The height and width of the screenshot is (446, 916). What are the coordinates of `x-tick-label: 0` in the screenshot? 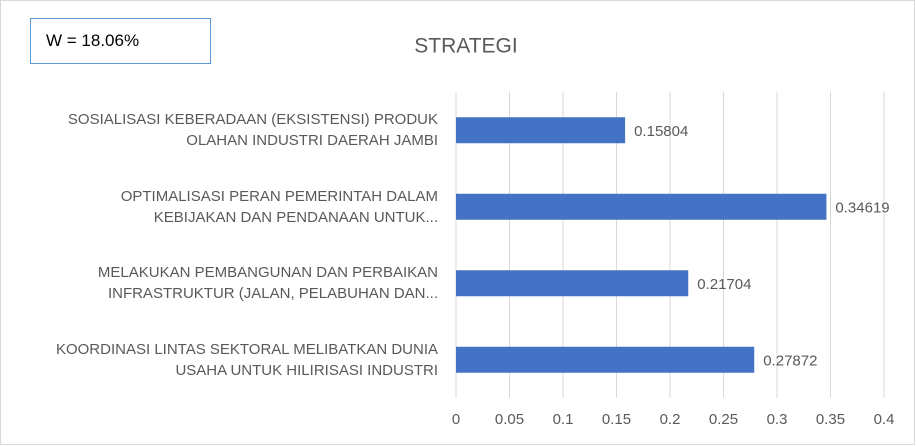 It's located at (456, 419).